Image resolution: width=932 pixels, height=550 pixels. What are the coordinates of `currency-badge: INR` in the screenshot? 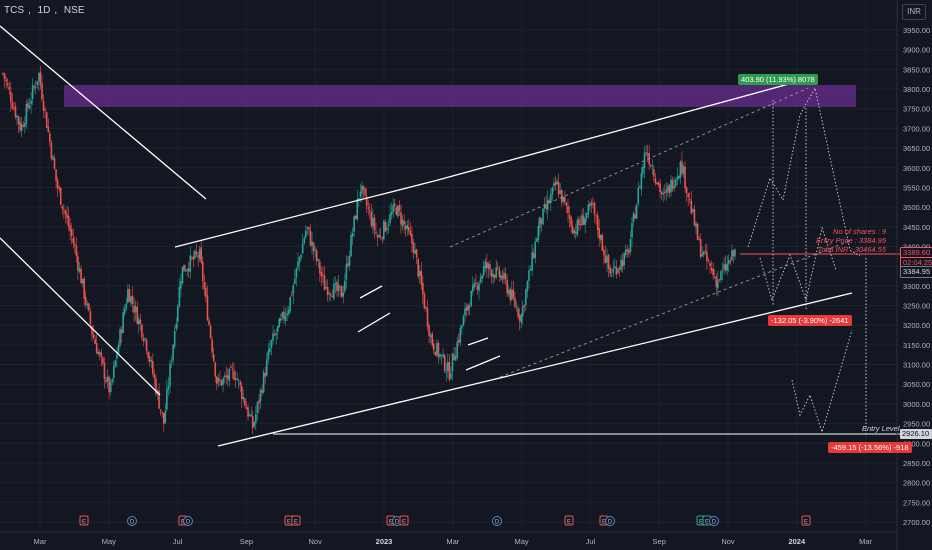 It's located at (914, 12).